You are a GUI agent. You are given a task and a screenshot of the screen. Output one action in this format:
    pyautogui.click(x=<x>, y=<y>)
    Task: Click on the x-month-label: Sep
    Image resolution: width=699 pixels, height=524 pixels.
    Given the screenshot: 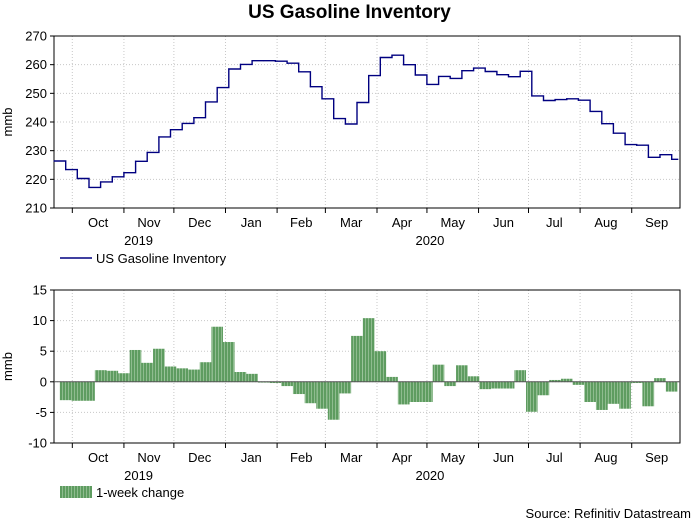 What is the action you would take?
    pyautogui.click(x=656, y=222)
    